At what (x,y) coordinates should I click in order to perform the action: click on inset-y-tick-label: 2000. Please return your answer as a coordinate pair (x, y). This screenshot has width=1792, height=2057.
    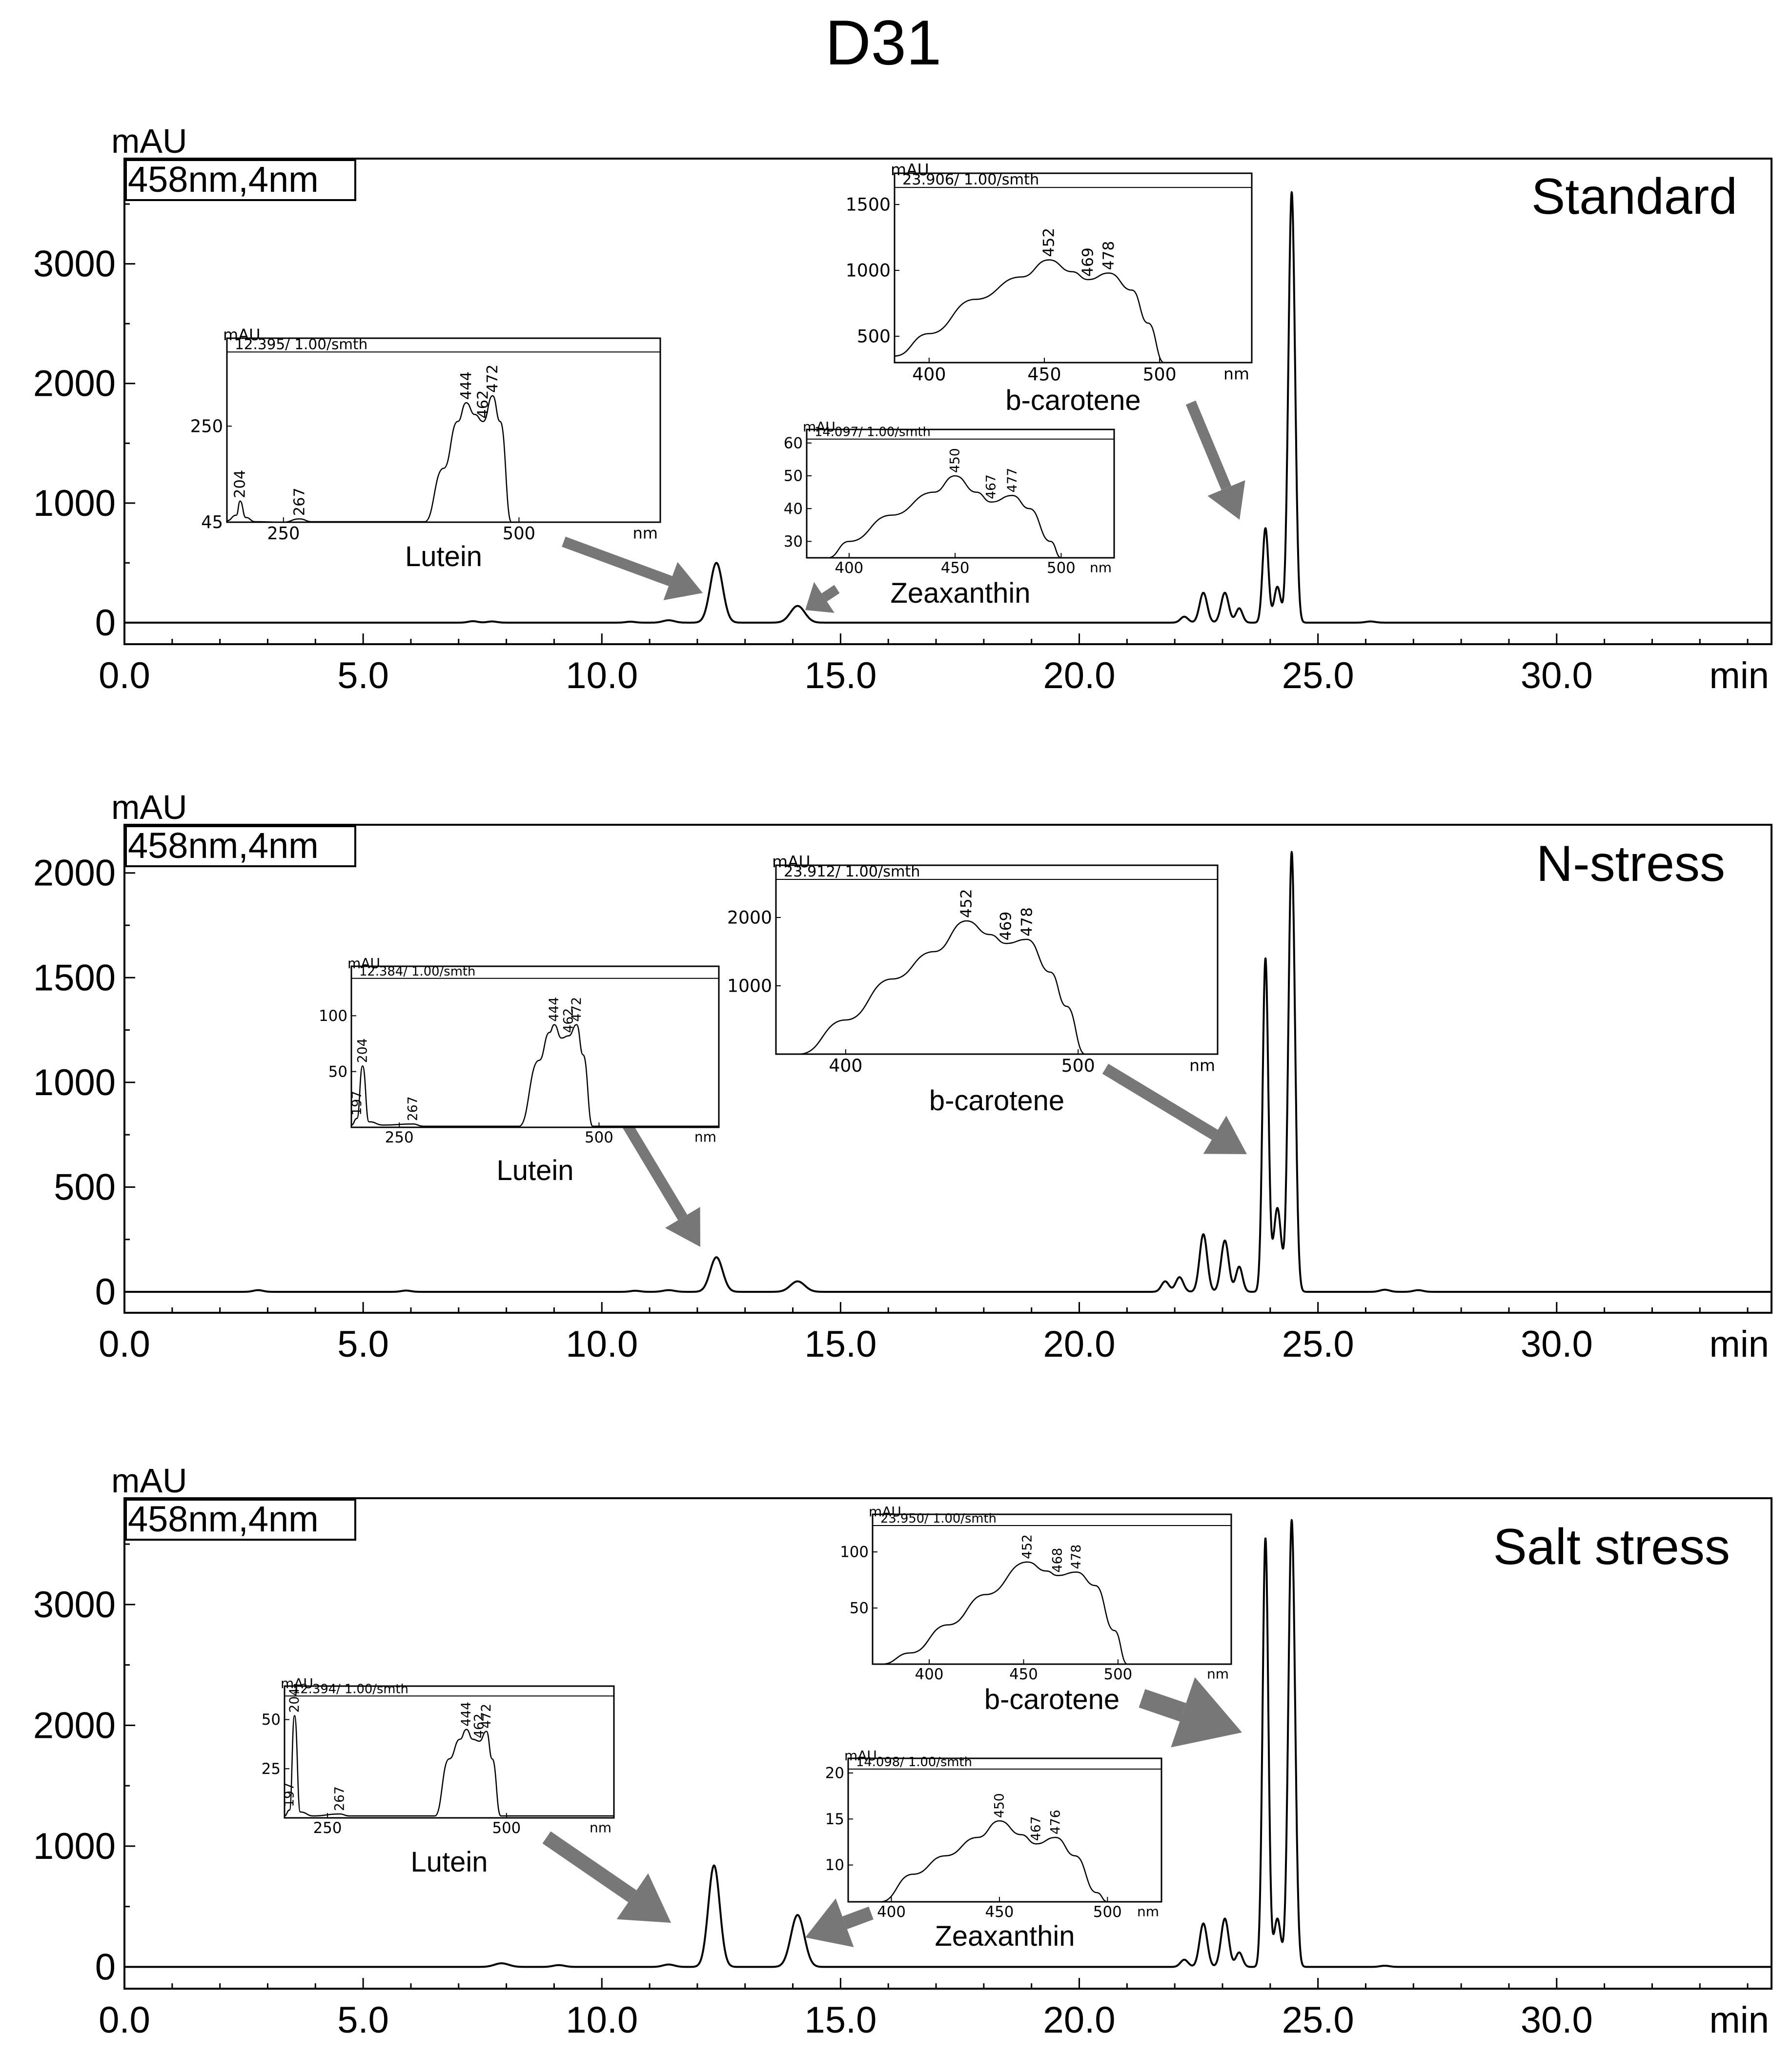
    Looking at the image, I should click on (749, 917).